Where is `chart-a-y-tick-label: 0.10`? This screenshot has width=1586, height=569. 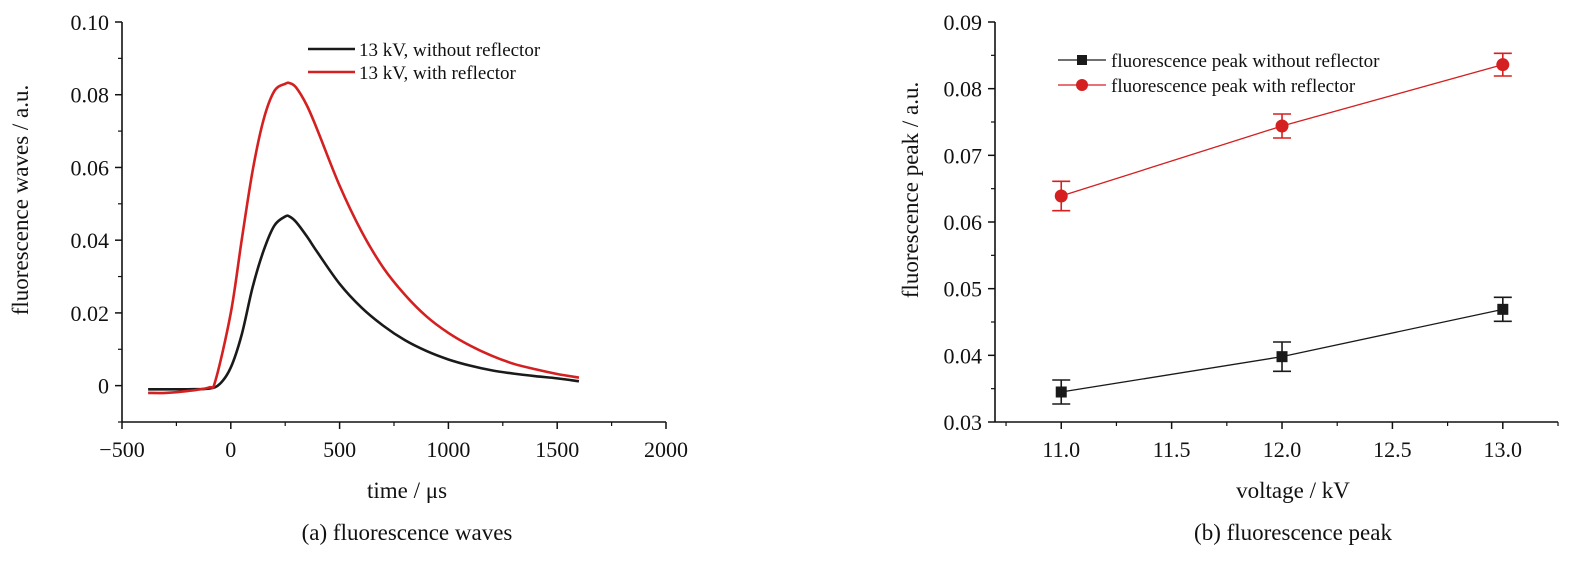 chart-a-y-tick-label: 0.10 is located at coordinates (90, 22).